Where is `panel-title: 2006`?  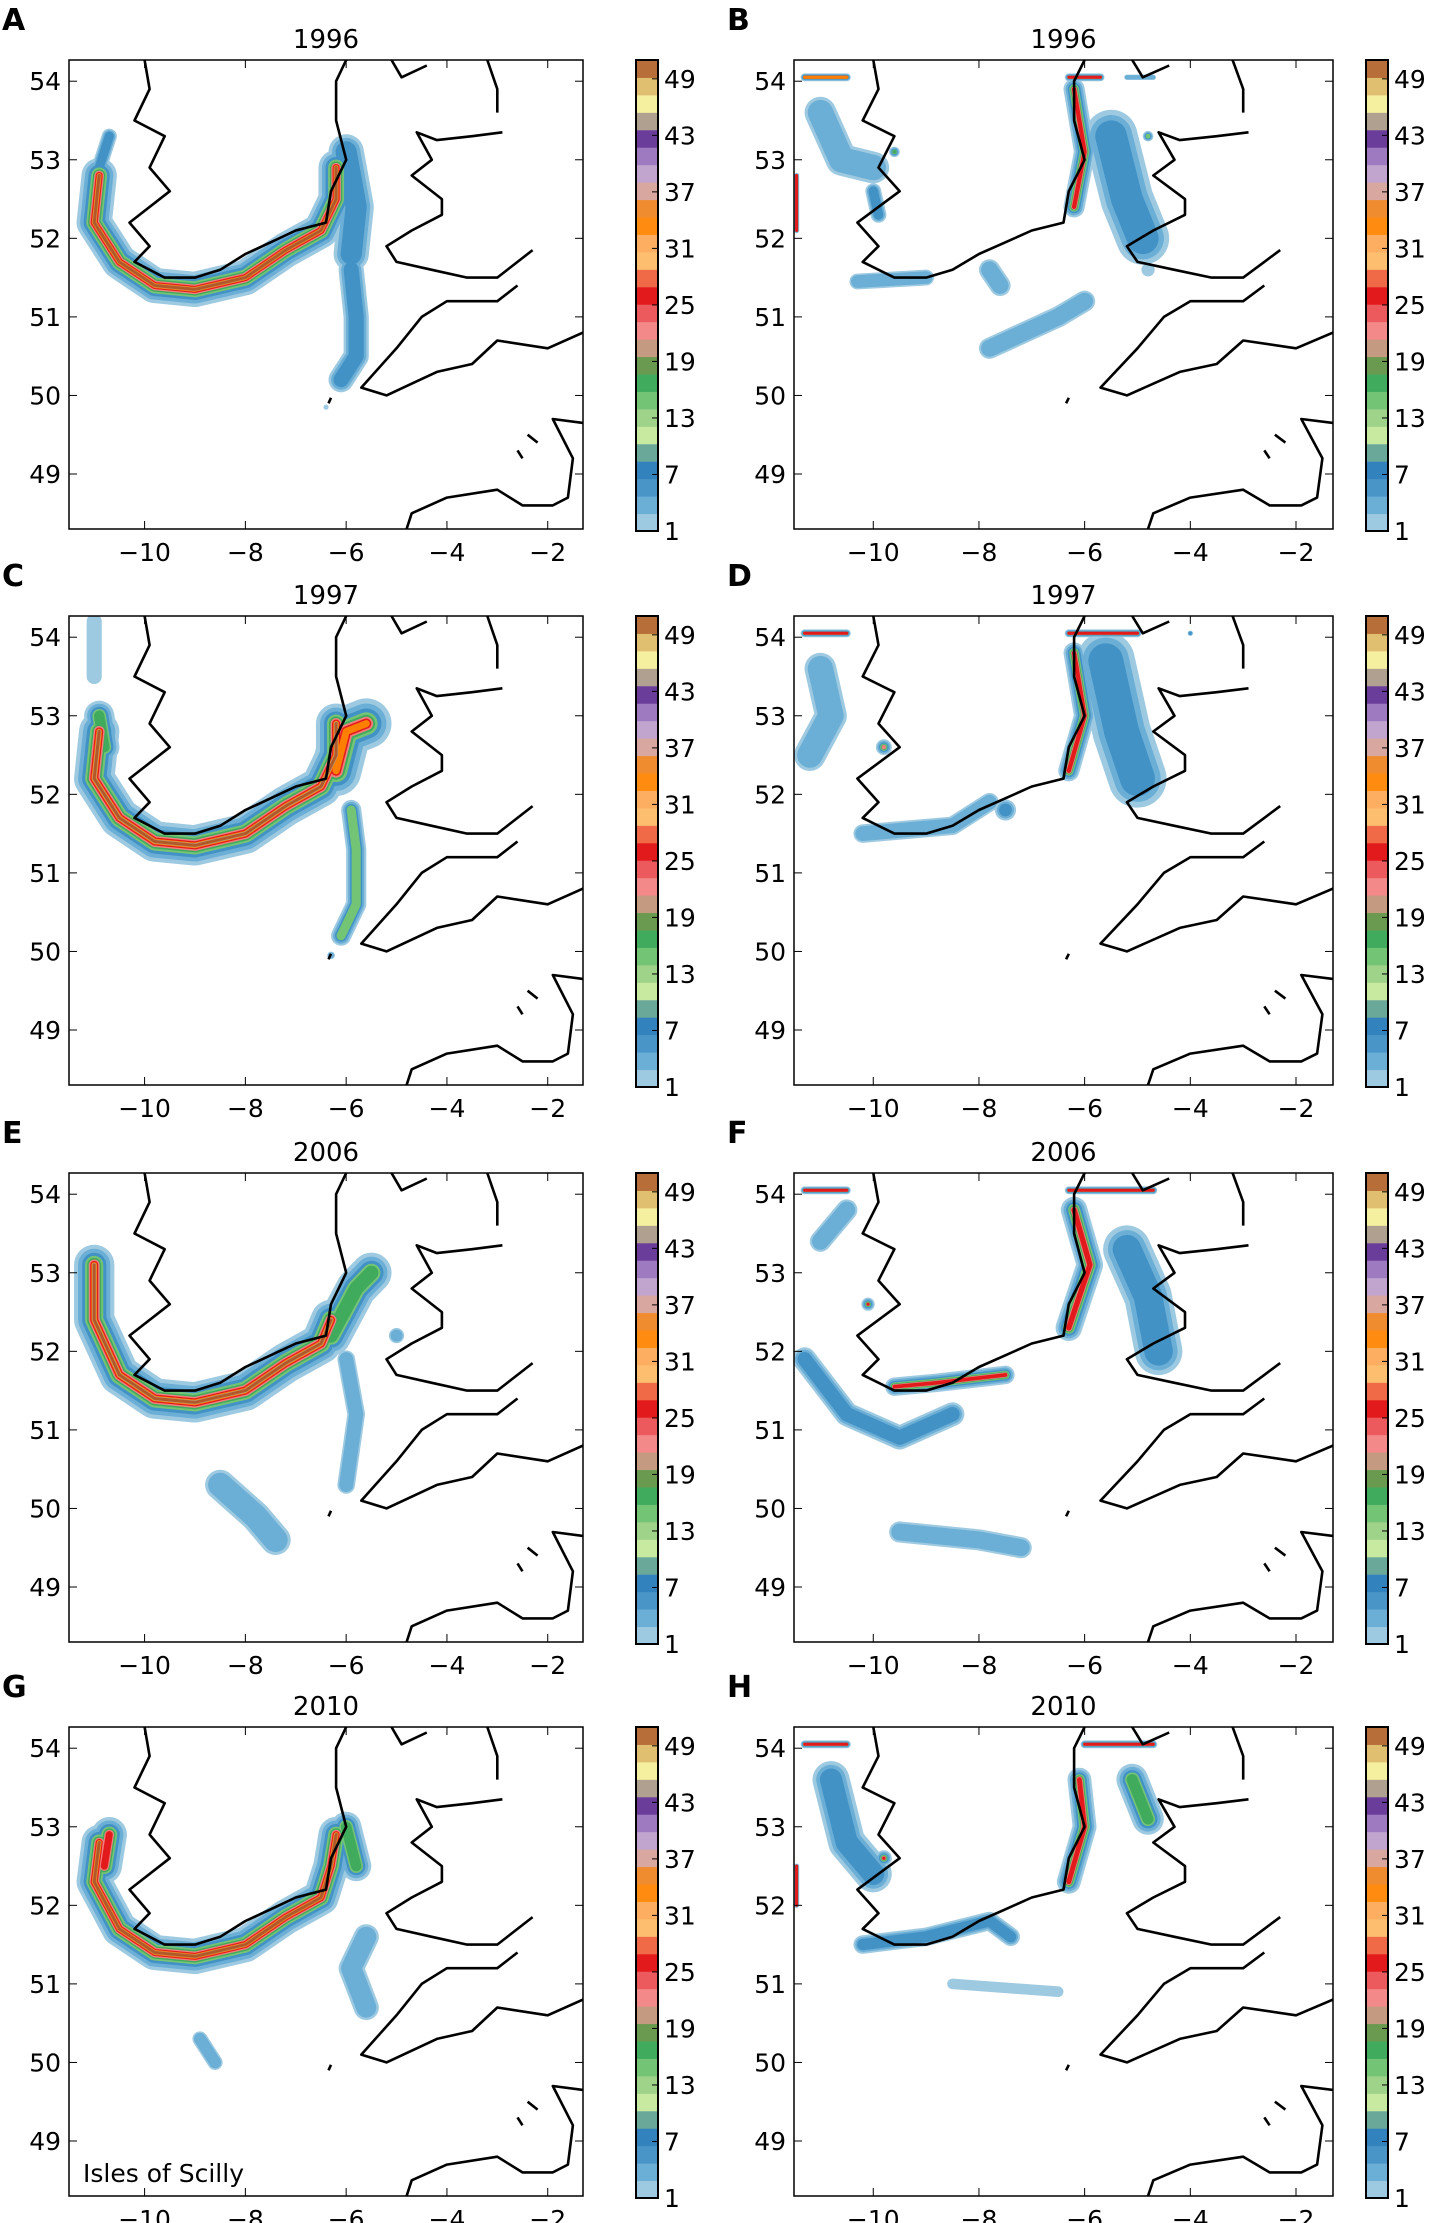
panel-title: 2006 is located at coordinates (1063, 1153).